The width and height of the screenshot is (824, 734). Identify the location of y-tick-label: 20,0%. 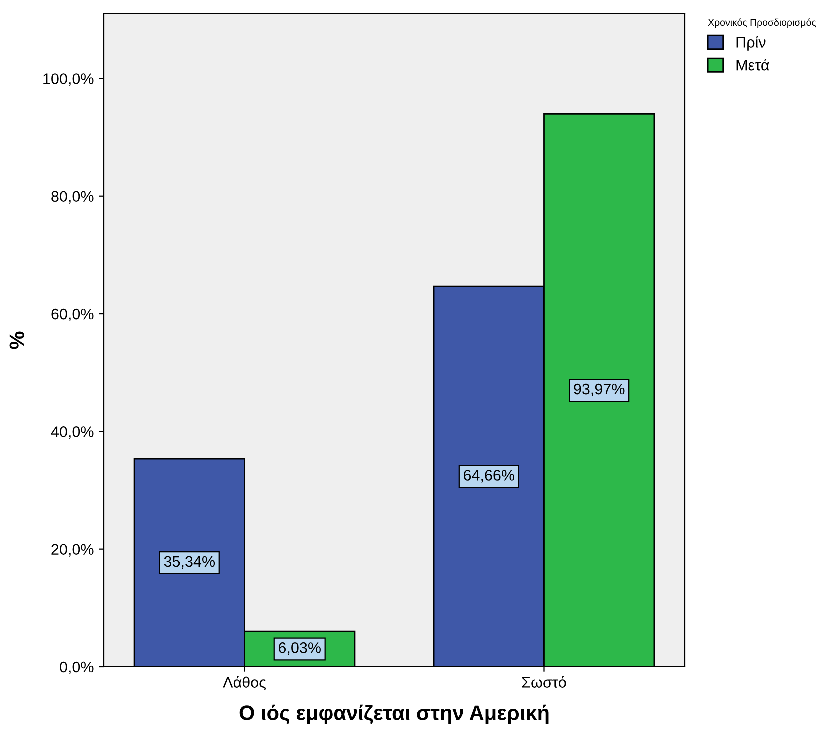
(73, 550).